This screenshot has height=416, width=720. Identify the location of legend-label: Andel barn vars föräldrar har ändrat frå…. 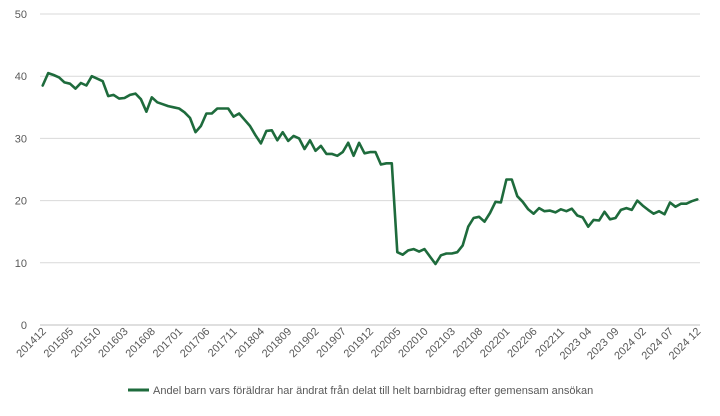
(373, 391).